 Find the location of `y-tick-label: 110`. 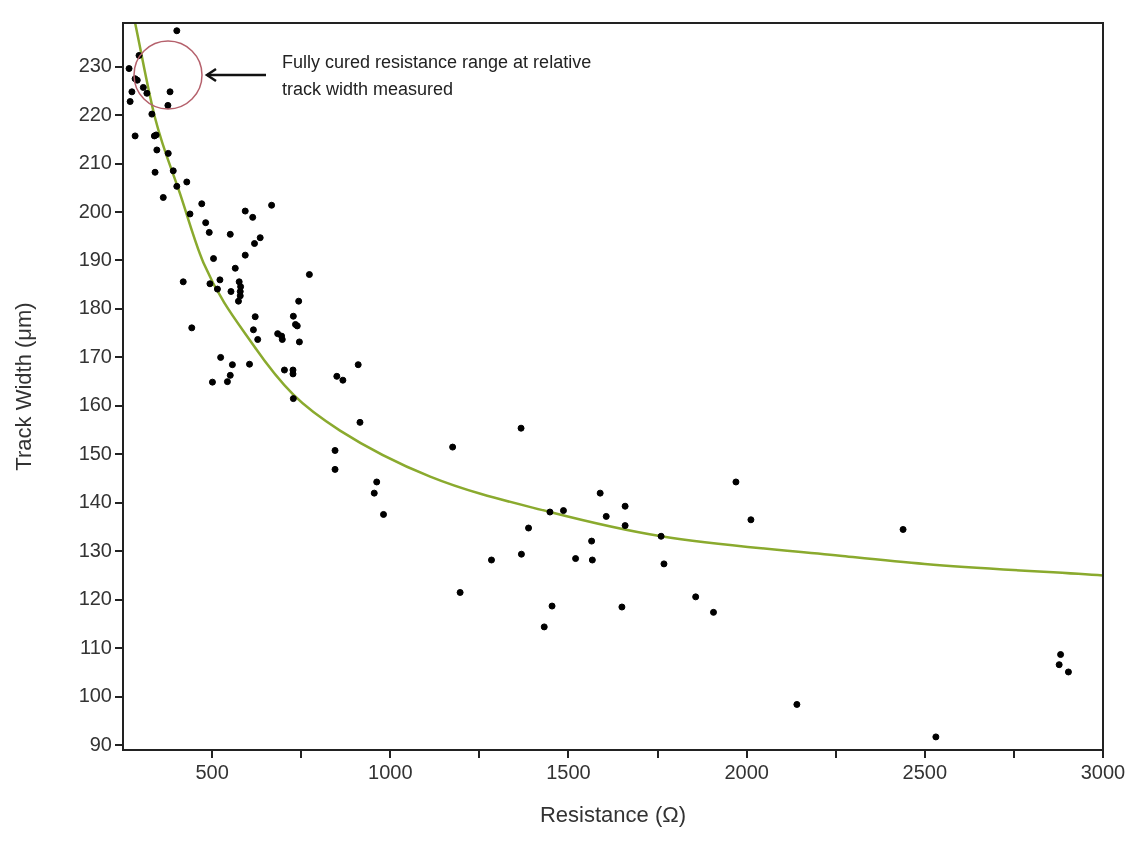

y-tick-label: 110 is located at coordinates (96, 646).